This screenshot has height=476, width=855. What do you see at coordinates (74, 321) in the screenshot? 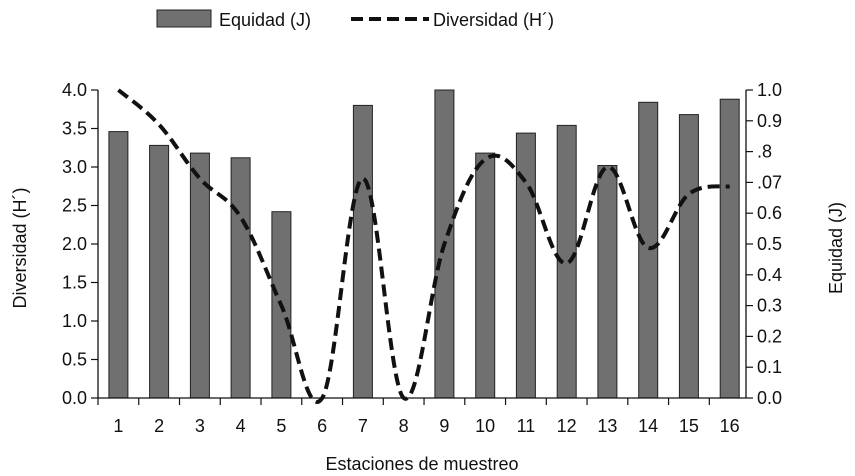
I see `y-tick-label: 1.0` at bounding box center [74, 321].